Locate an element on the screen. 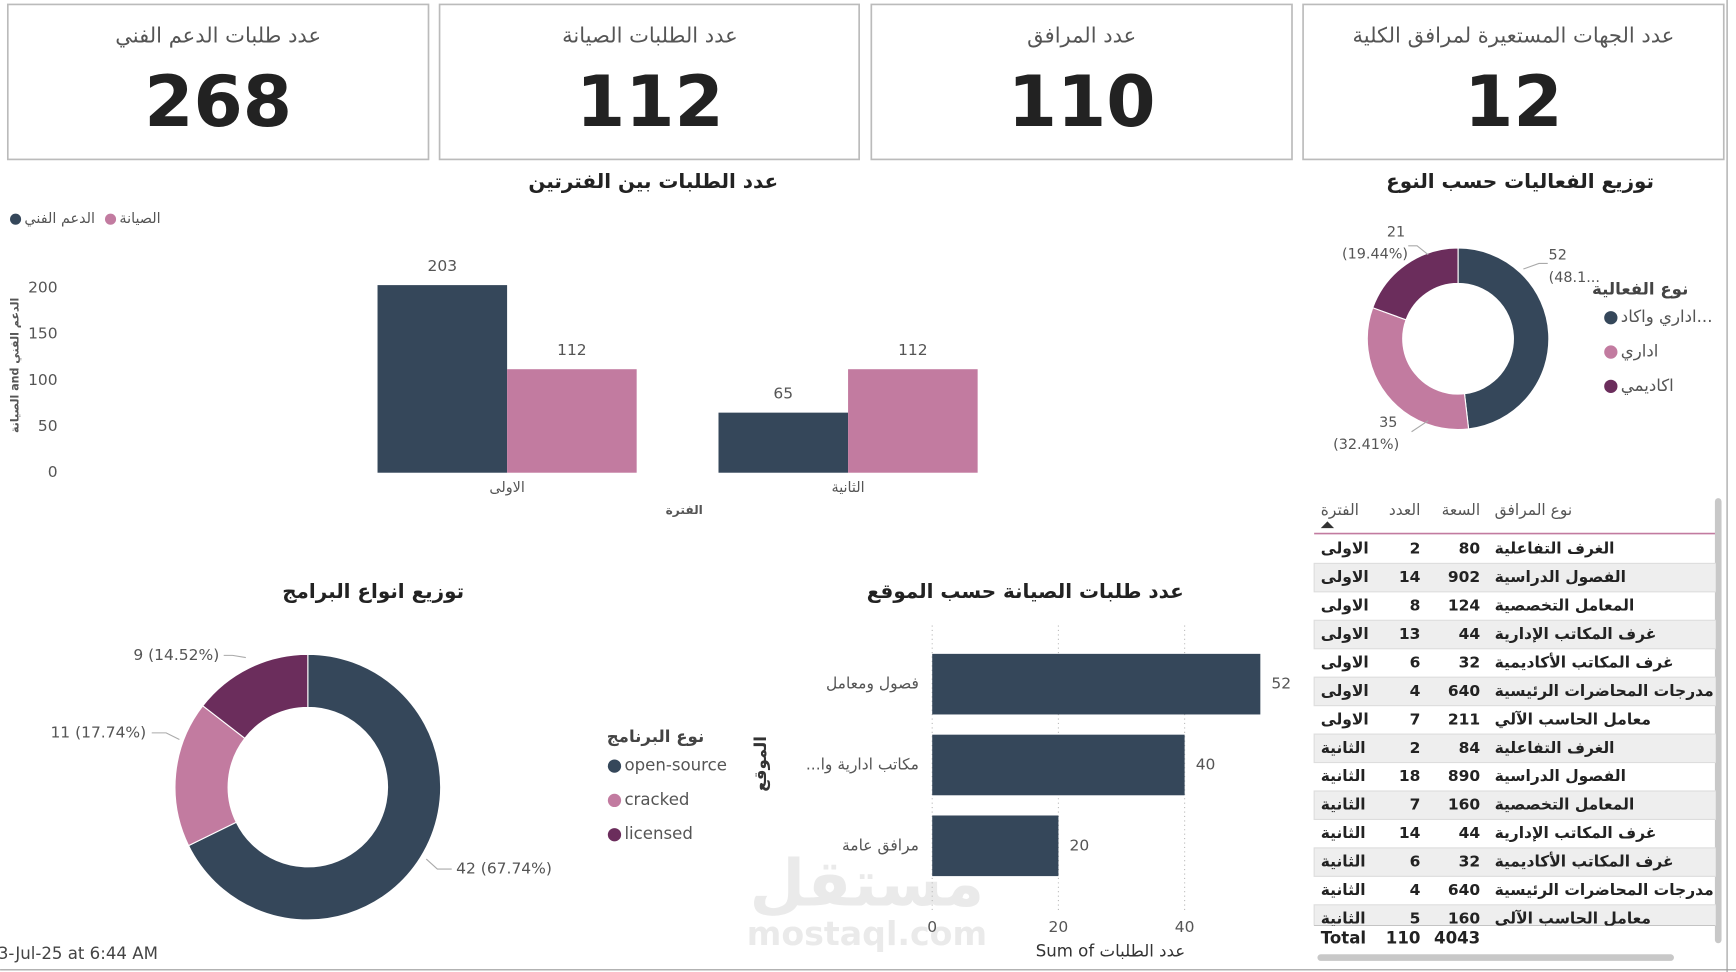 Image resolution: width=1736 pixels, height=972 pixels. table-cell: الفصول الدراسية is located at coordinates (1560, 577).